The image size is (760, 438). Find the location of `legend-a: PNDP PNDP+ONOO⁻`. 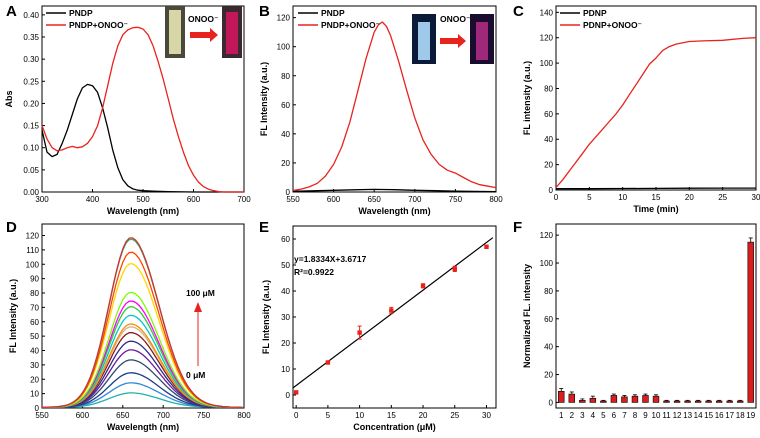

legend-a: PNDP PNDP+ONOO⁻ is located at coordinates (87, 19).